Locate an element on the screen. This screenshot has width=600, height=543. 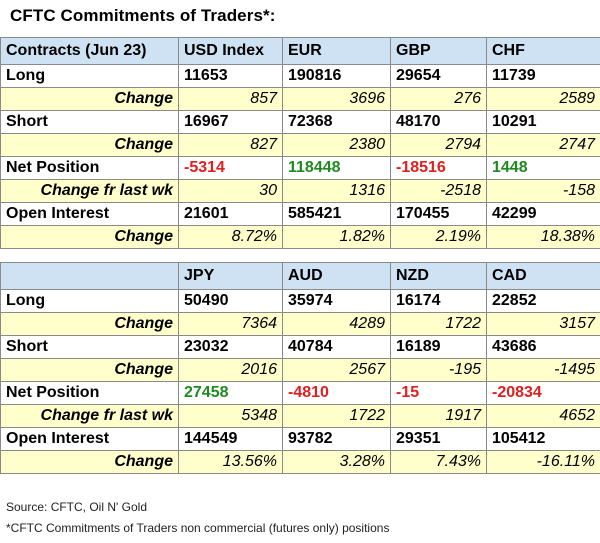
header-contracts-date: Contracts (Jun 23) is located at coordinates (89, 51).